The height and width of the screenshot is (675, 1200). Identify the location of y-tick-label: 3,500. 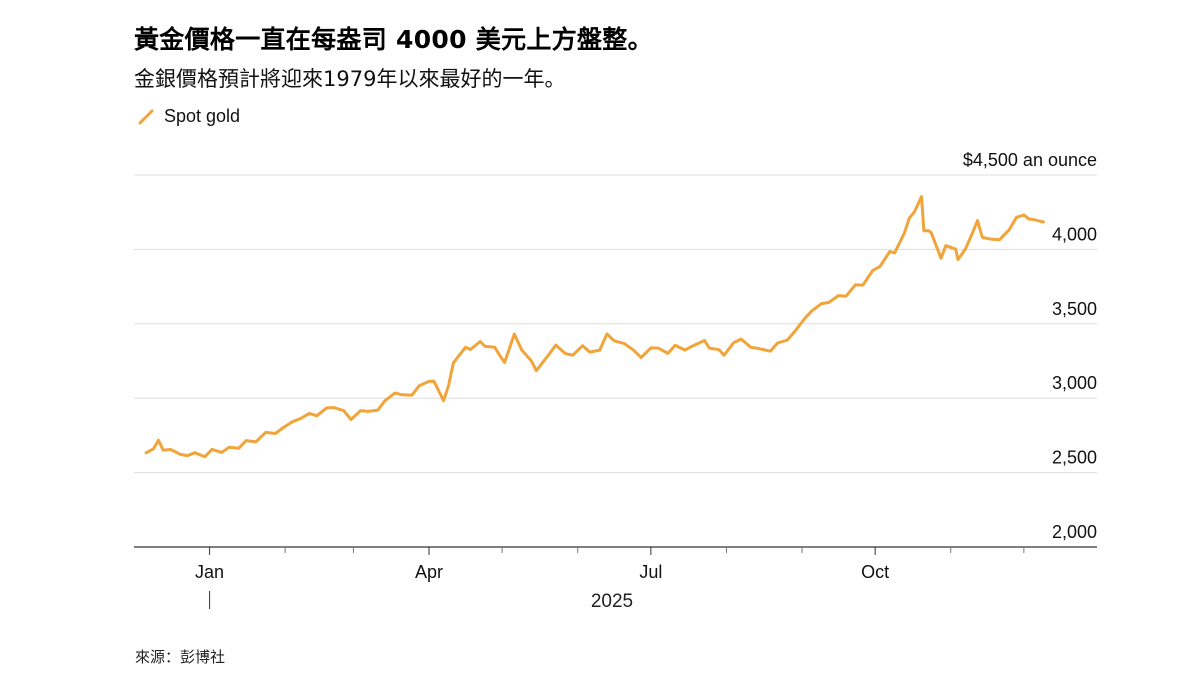
(1074, 309).